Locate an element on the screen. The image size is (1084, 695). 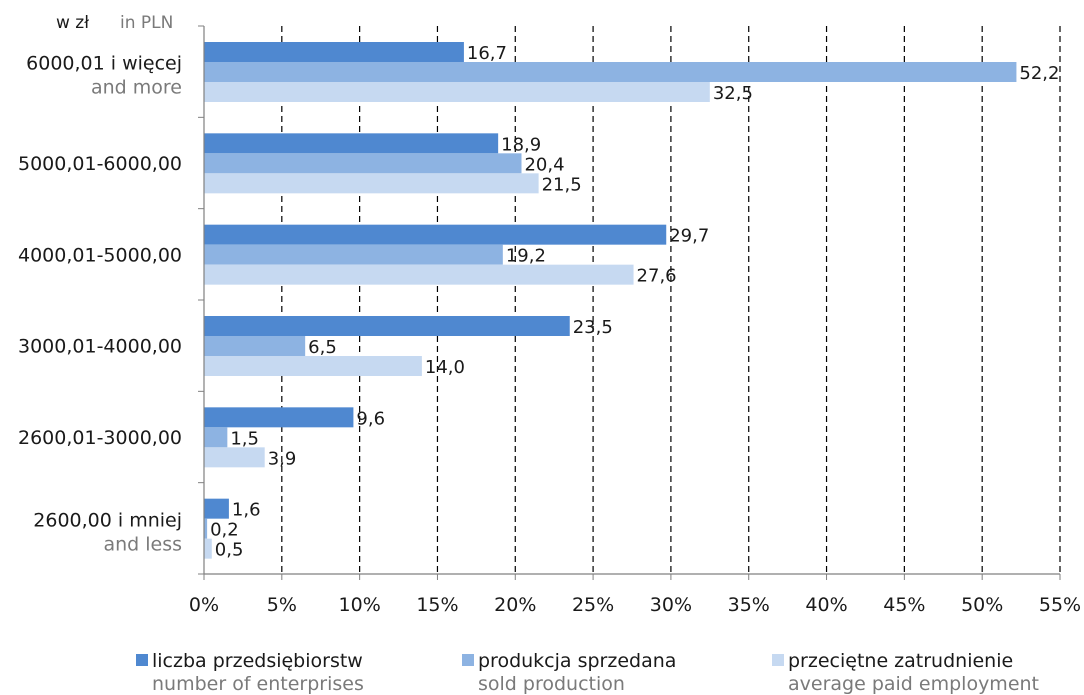
category-label: 2600,00 i mniej is located at coordinates (107, 520).